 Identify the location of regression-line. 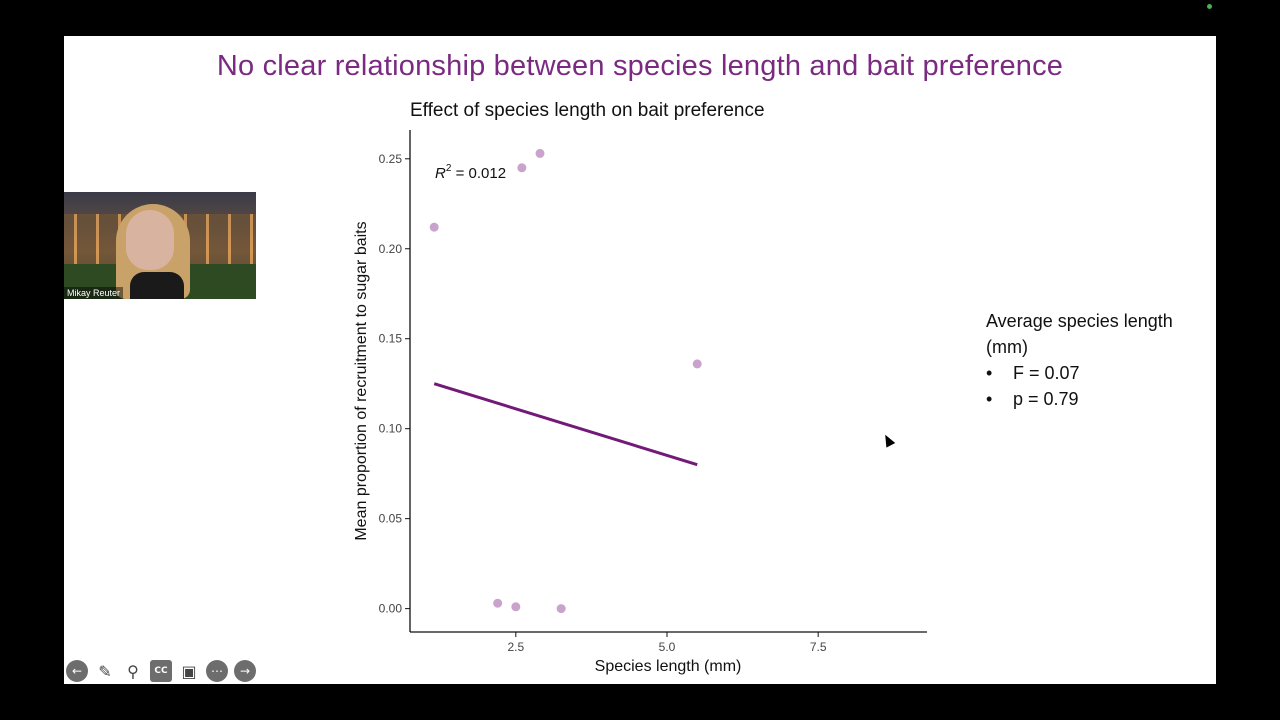
(565, 424).